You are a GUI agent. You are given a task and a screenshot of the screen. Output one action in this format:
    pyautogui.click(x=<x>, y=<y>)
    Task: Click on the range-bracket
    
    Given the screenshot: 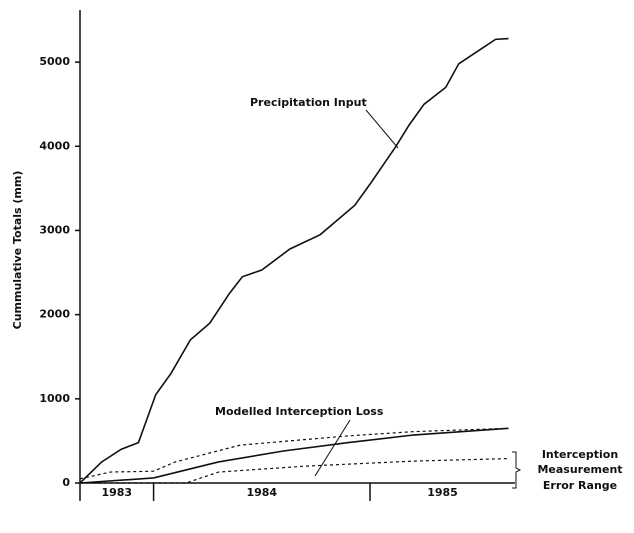 What is the action you would take?
    pyautogui.click(x=517, y=470)
    